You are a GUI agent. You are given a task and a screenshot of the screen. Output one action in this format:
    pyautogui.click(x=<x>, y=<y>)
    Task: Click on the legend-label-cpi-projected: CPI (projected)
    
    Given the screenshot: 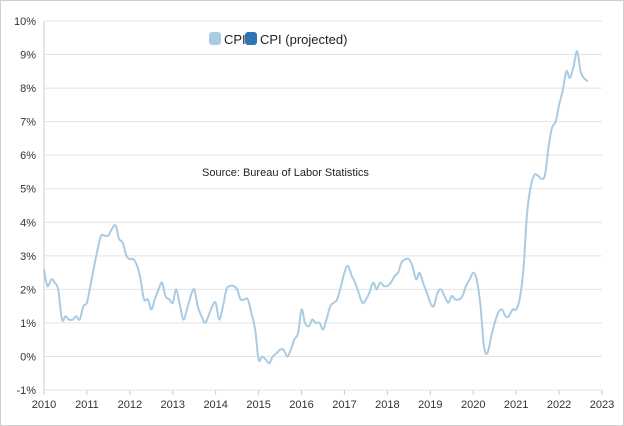 What is the action you would take?
    pyautogui.click(x=303, y=39)
    